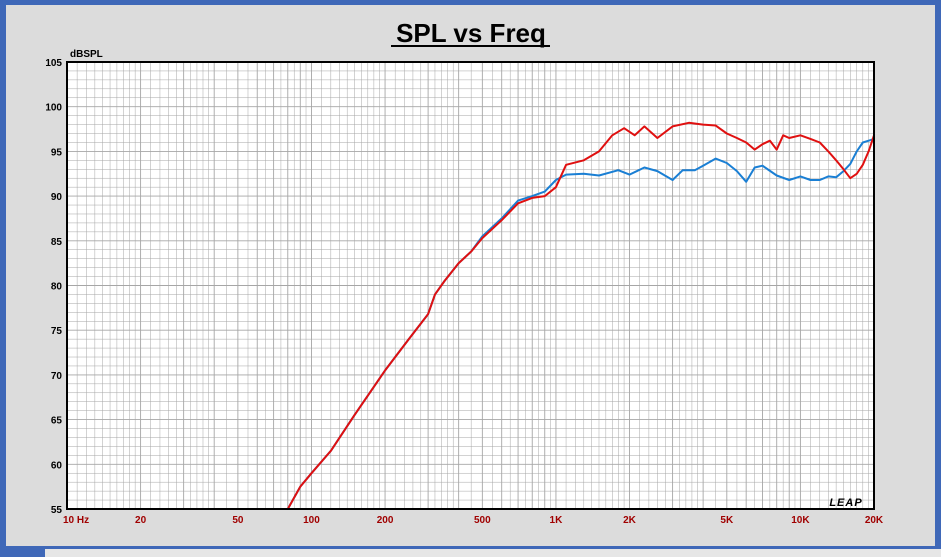  What do you see at coordinates (53, 63) in the screenshot?
I see `y-tick-label: 105` at bounding box center [53, 63].